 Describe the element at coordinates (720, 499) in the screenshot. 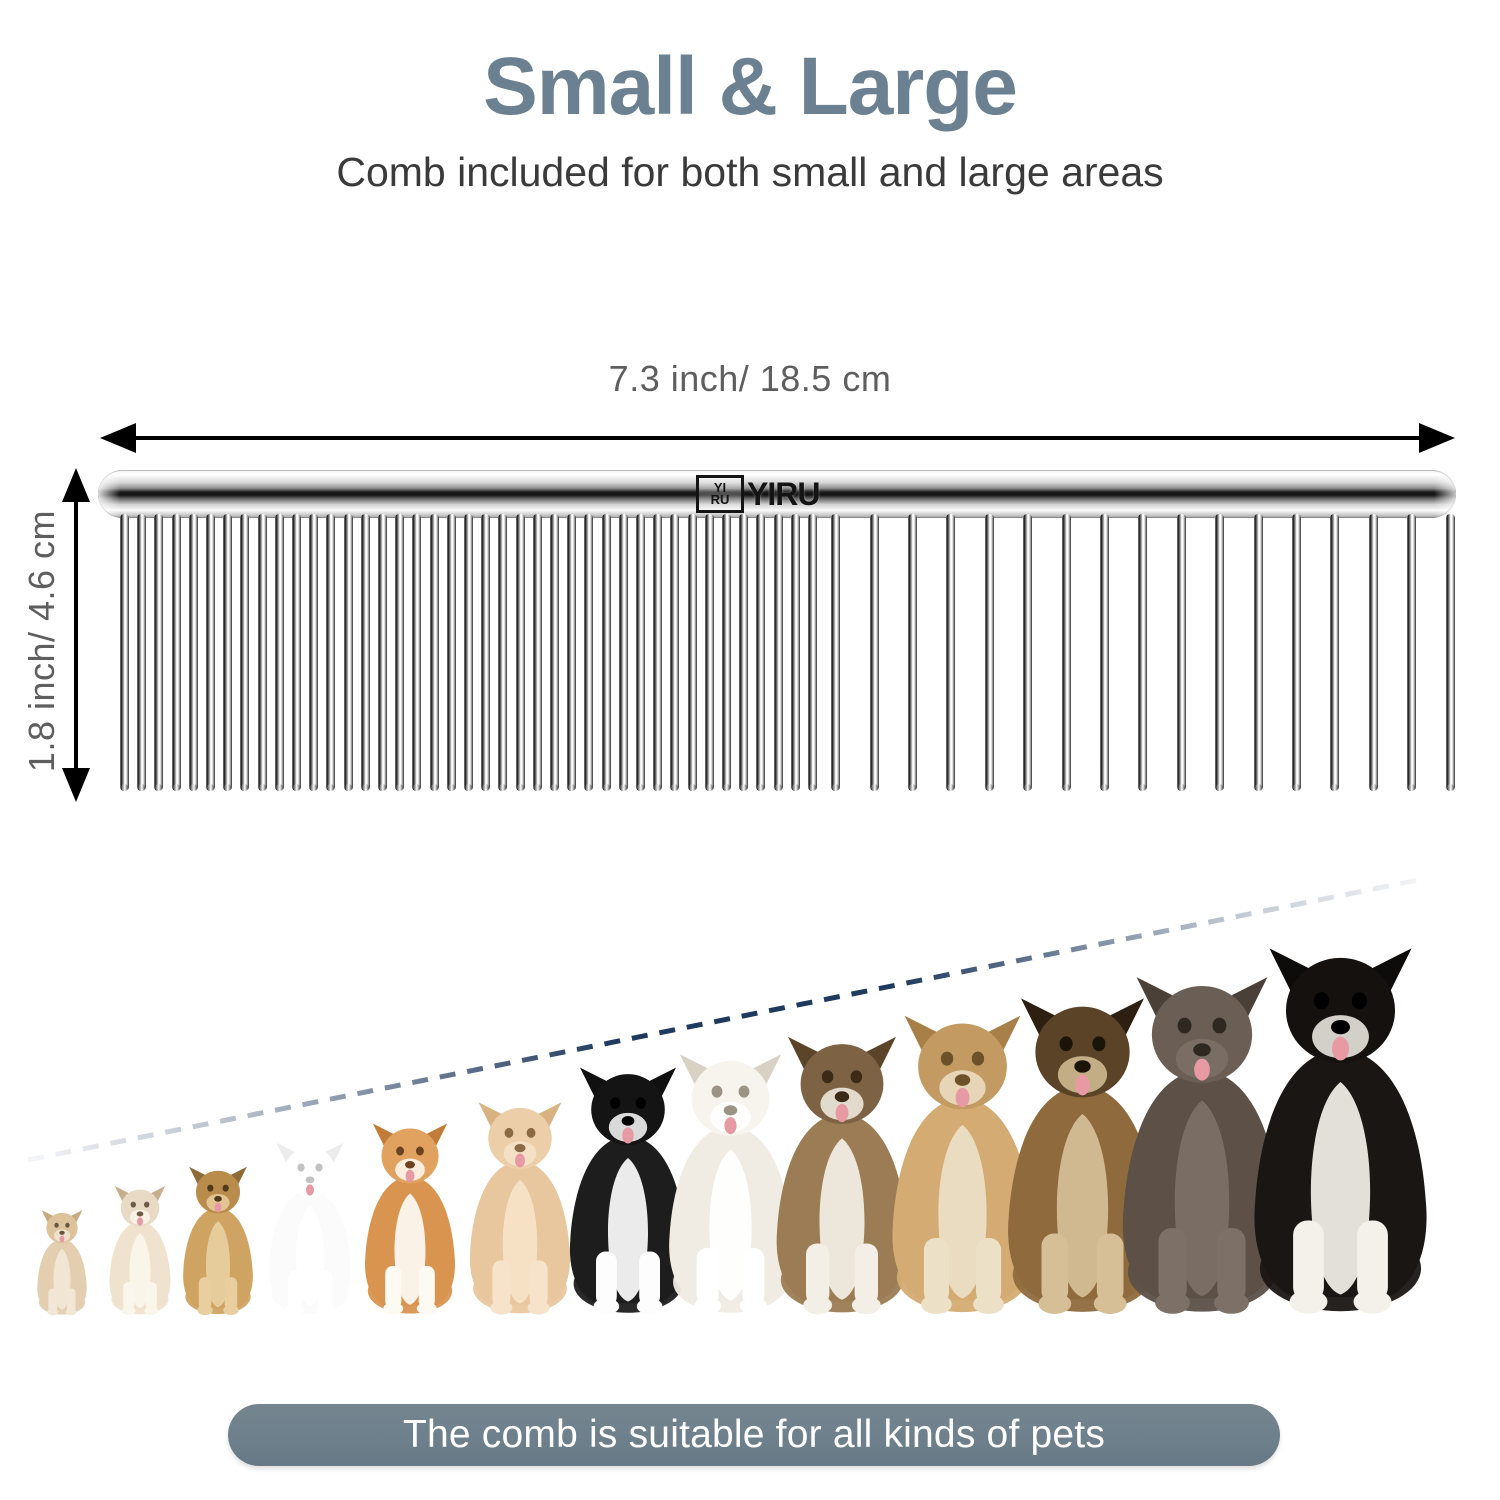

I see `brand-mark-line-2: RU` at that location.